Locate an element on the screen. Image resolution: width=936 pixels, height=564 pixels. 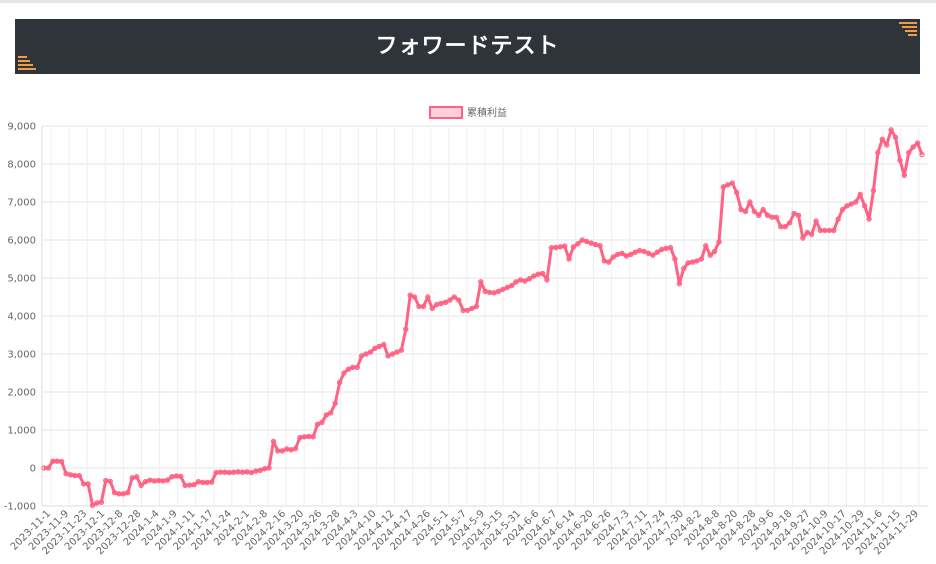
y-tick-label: 8,000 is located at coordinates (21, 165).